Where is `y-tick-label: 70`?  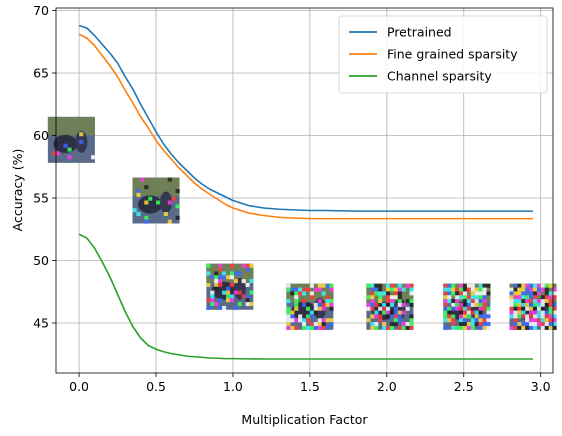 y-tick-label: 70 is located at coordinates (41, 10).